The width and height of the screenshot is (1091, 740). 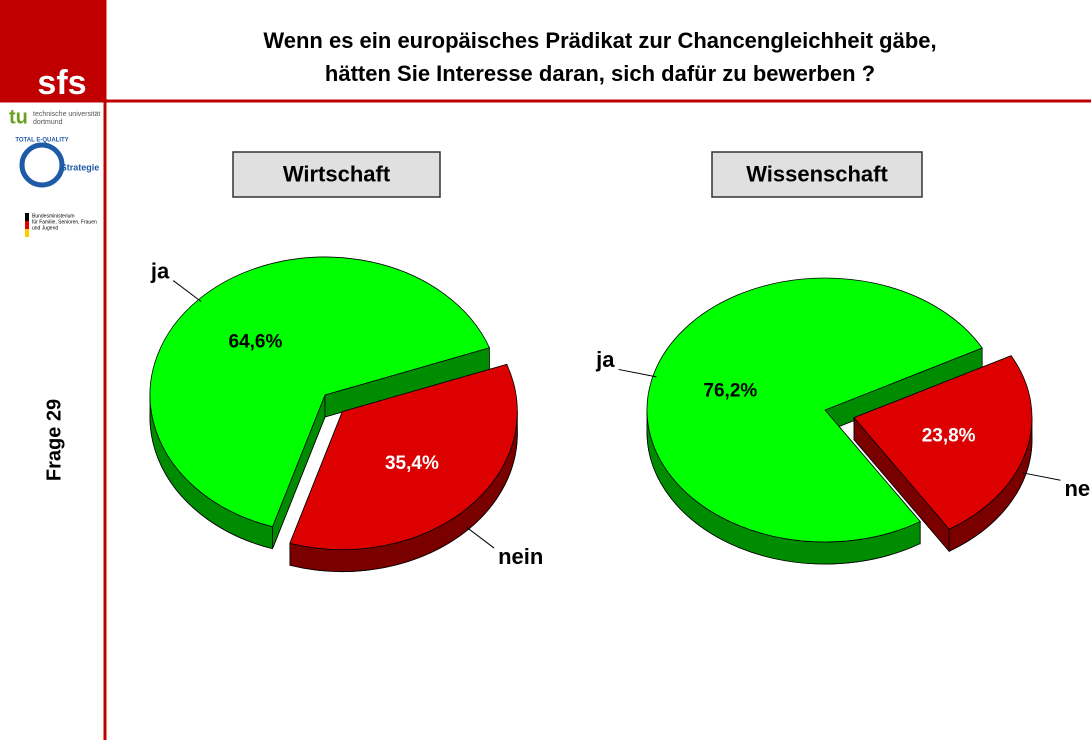 I want to click on logo-block, so click(x=52, y=50).